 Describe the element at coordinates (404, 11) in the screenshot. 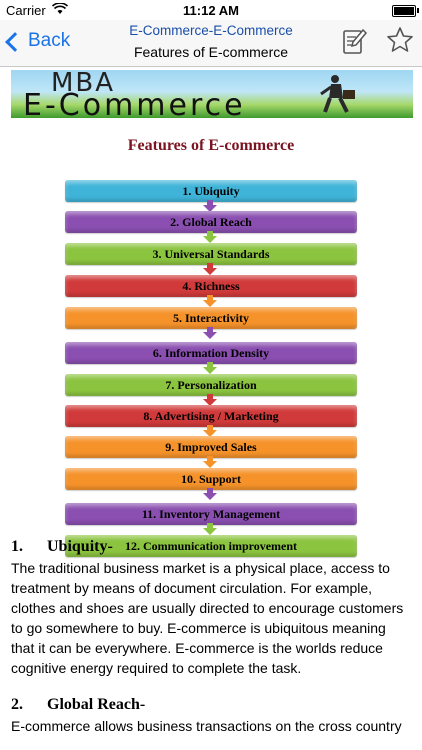

I see `battery-icon` at that location.